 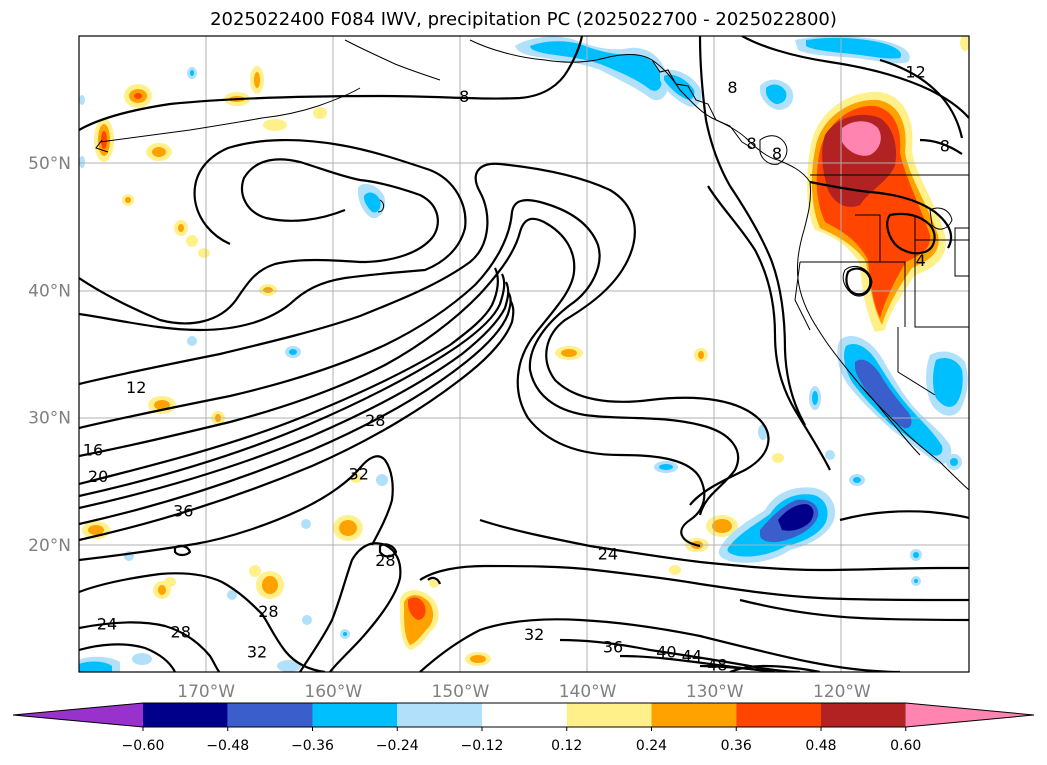 What do you see at coordinates (206, 692) in the screenshot?
I see `longitude-label: 170°W` at bounding box center [206, 692].